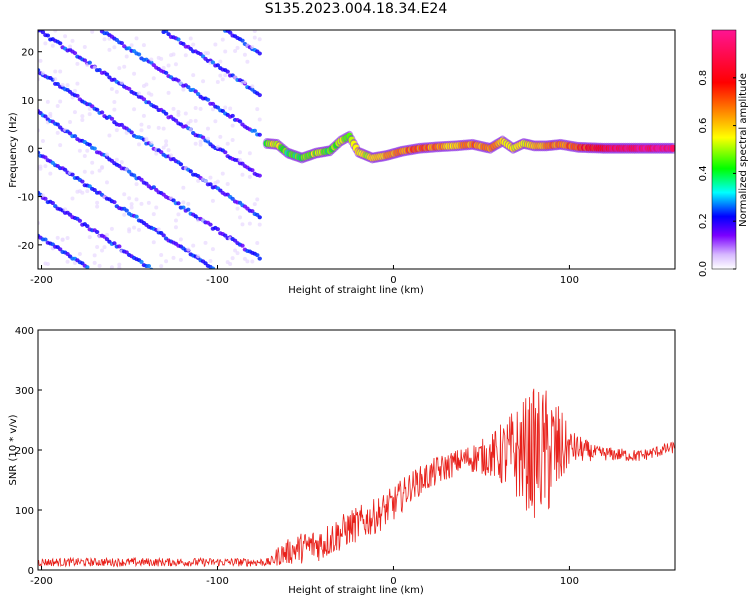  I want to click on spectrogram-y-tick-label: 0, so click(31, 149).